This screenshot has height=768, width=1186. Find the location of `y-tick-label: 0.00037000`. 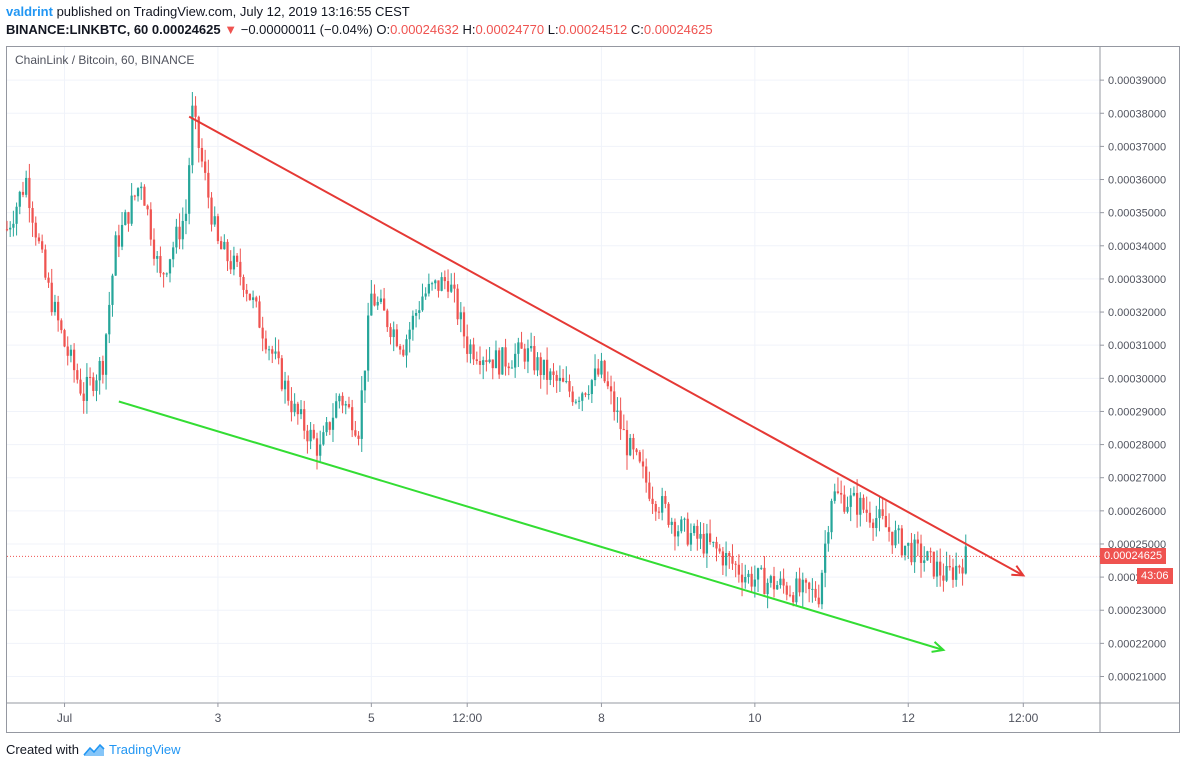

y-tick-label: 0.00037000 is located at coordinates (1137, 147).